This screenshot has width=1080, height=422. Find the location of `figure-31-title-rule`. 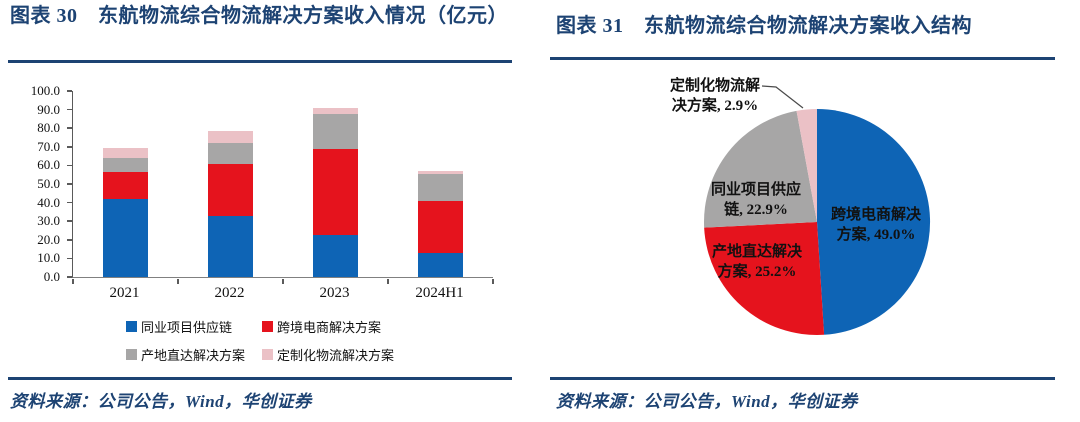

figure-31-title-rule is located at coordinates (802, 58).